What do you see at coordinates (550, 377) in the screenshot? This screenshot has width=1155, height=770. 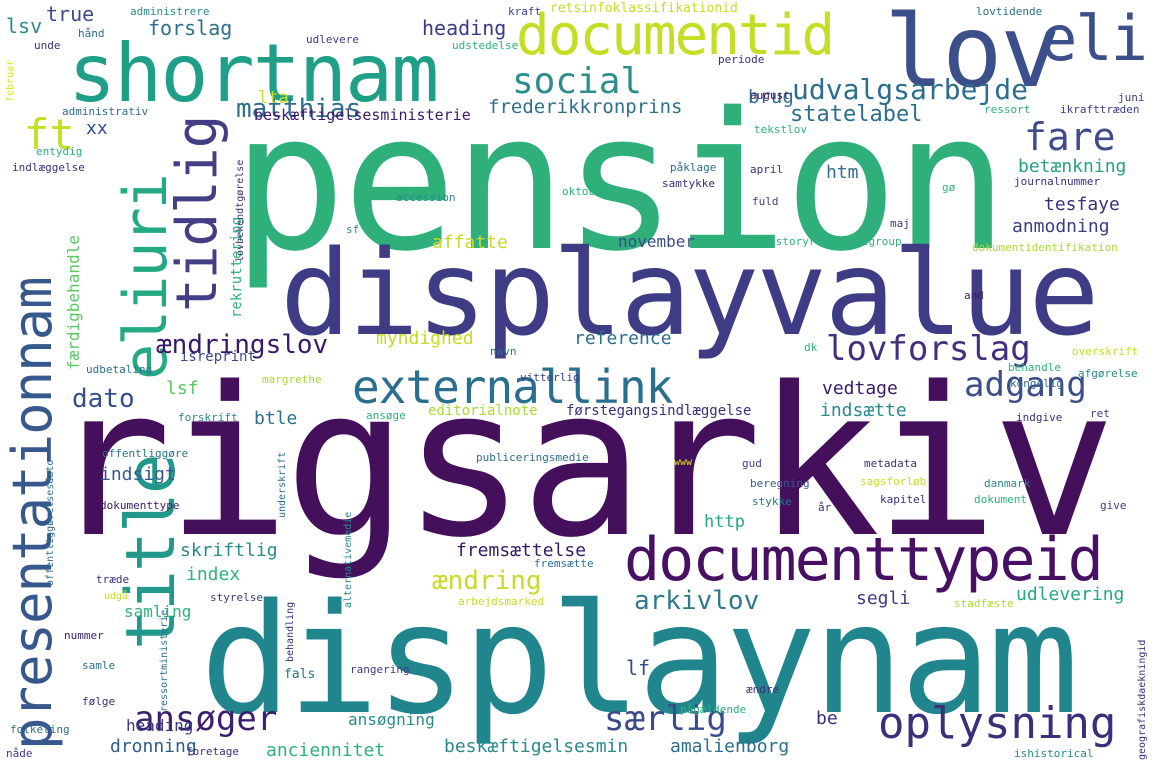 I see `word-vitterlig: vitterlig` at bounding box center [550, 377].